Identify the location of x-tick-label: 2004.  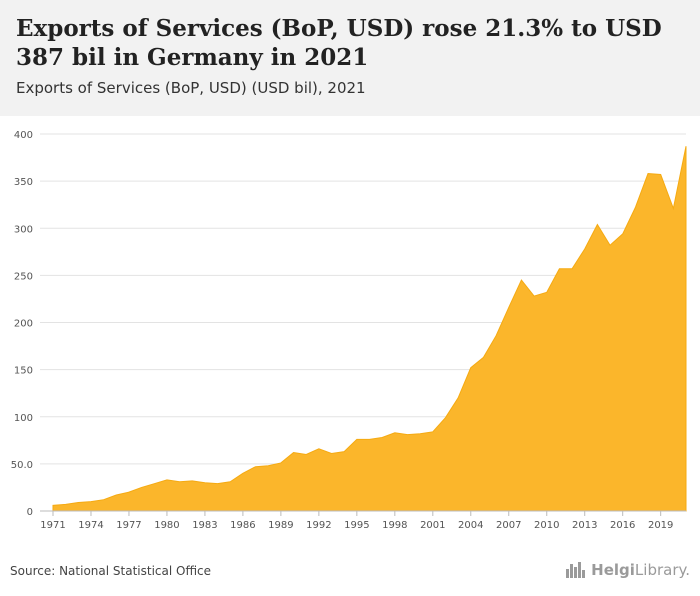
(470, 525).